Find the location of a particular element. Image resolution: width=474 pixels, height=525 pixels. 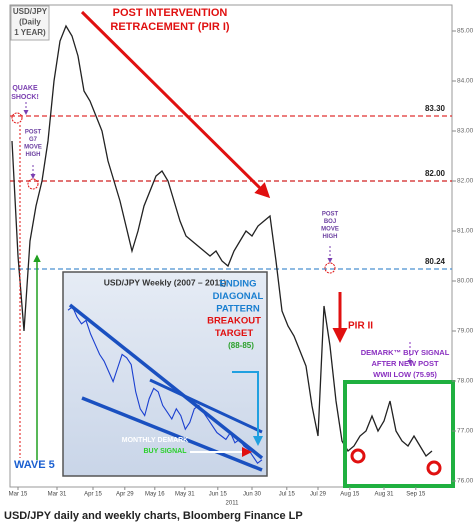

title-box is located at coordinates (30, 23).